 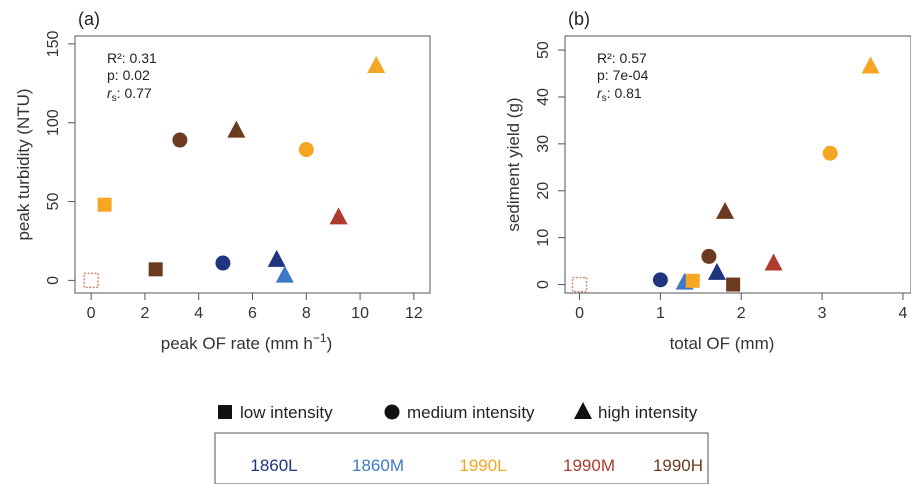 What do you see at coordinates (648, 412) in the screenshot?
I see `legend-shape-label: high intensity` at bounding box center [648, 412].